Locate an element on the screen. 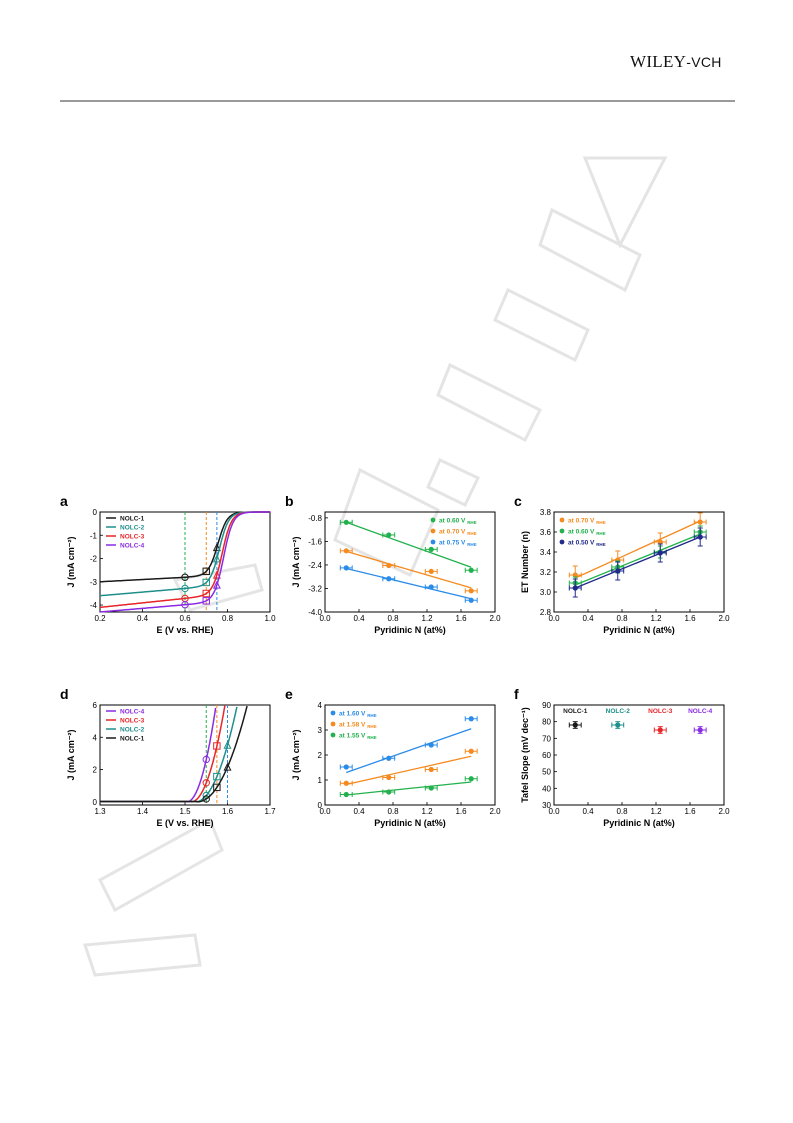 Image resolution: width=793 pixels, height=1123 pixels. series-line is located at coordinates (158, 755).